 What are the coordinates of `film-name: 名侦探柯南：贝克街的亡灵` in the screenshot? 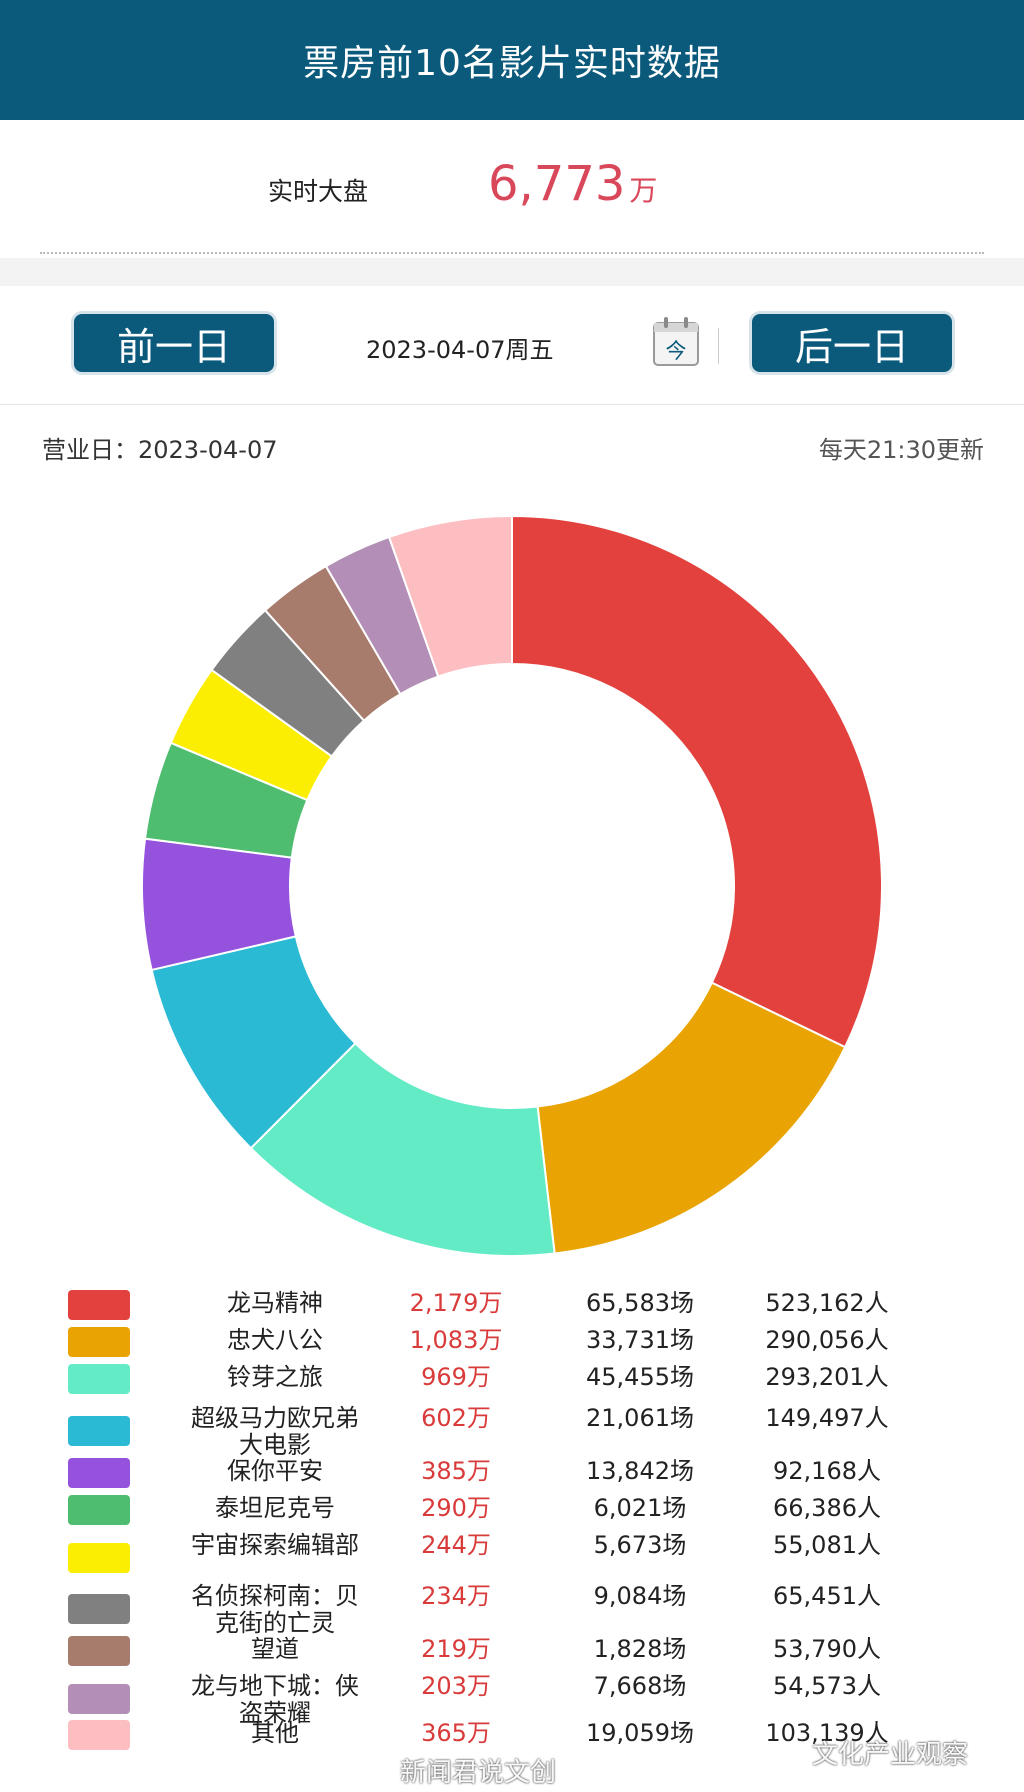 It's located at (275, 1609).